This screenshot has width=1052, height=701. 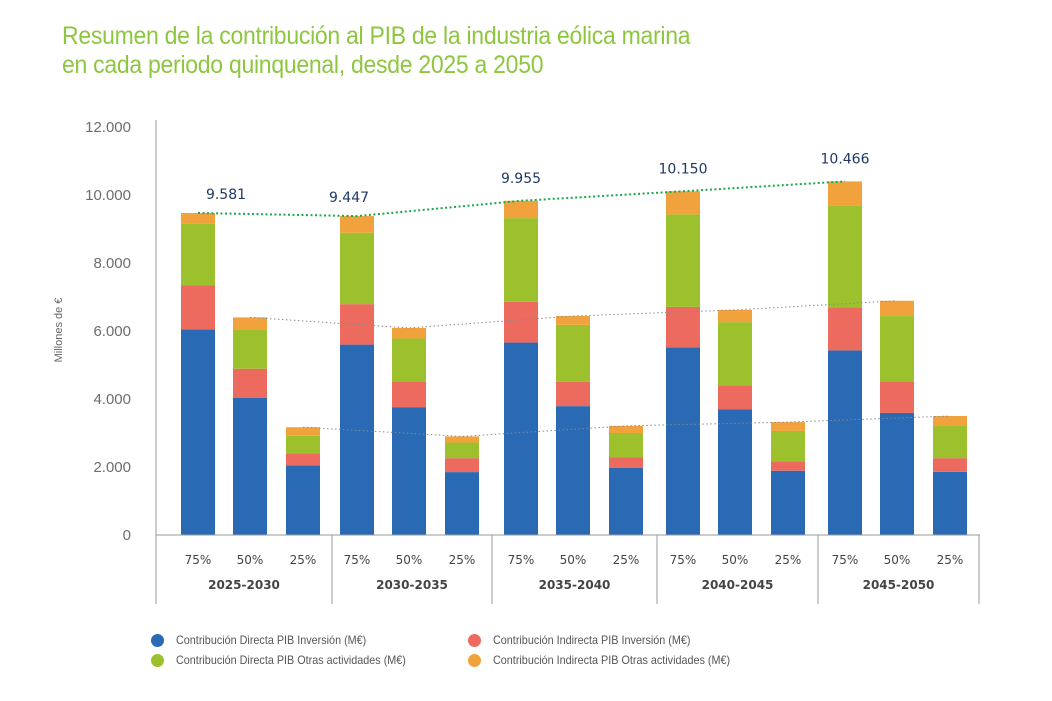 What do you see at coordinates (127, 535) in the screenshot?
I see `y-tick-label: 0` at bounding box center [127, 535].